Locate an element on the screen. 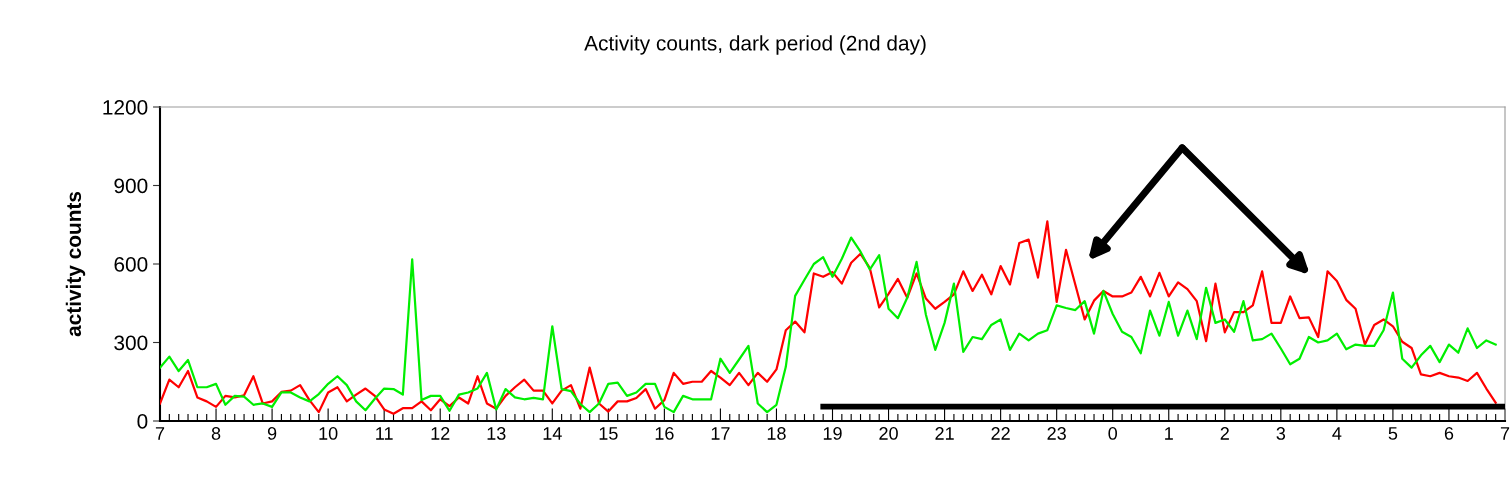  x-tick-label: 12 is located at coordinates (440, 433).